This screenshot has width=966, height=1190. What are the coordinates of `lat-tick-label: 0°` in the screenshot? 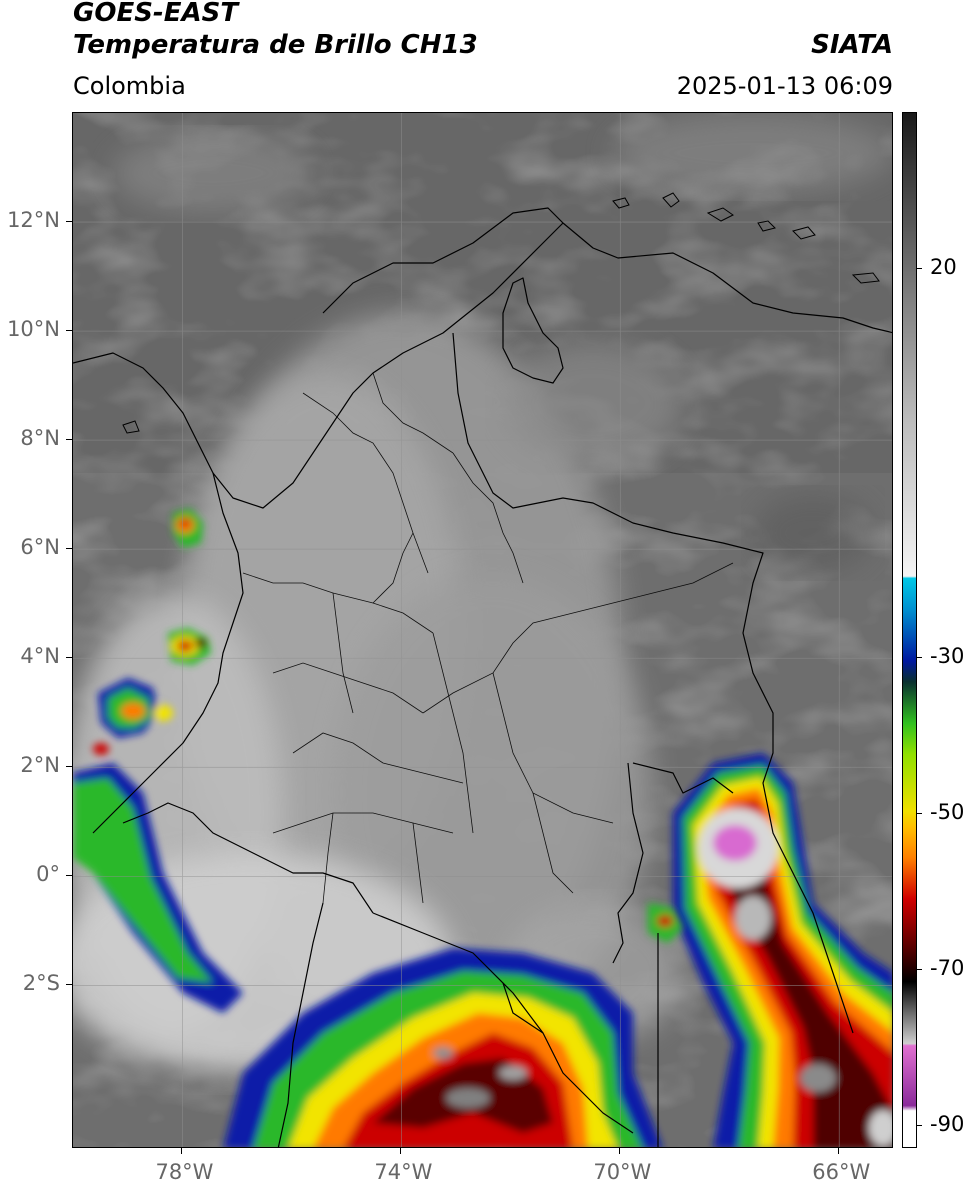 It's located at (48, 874).